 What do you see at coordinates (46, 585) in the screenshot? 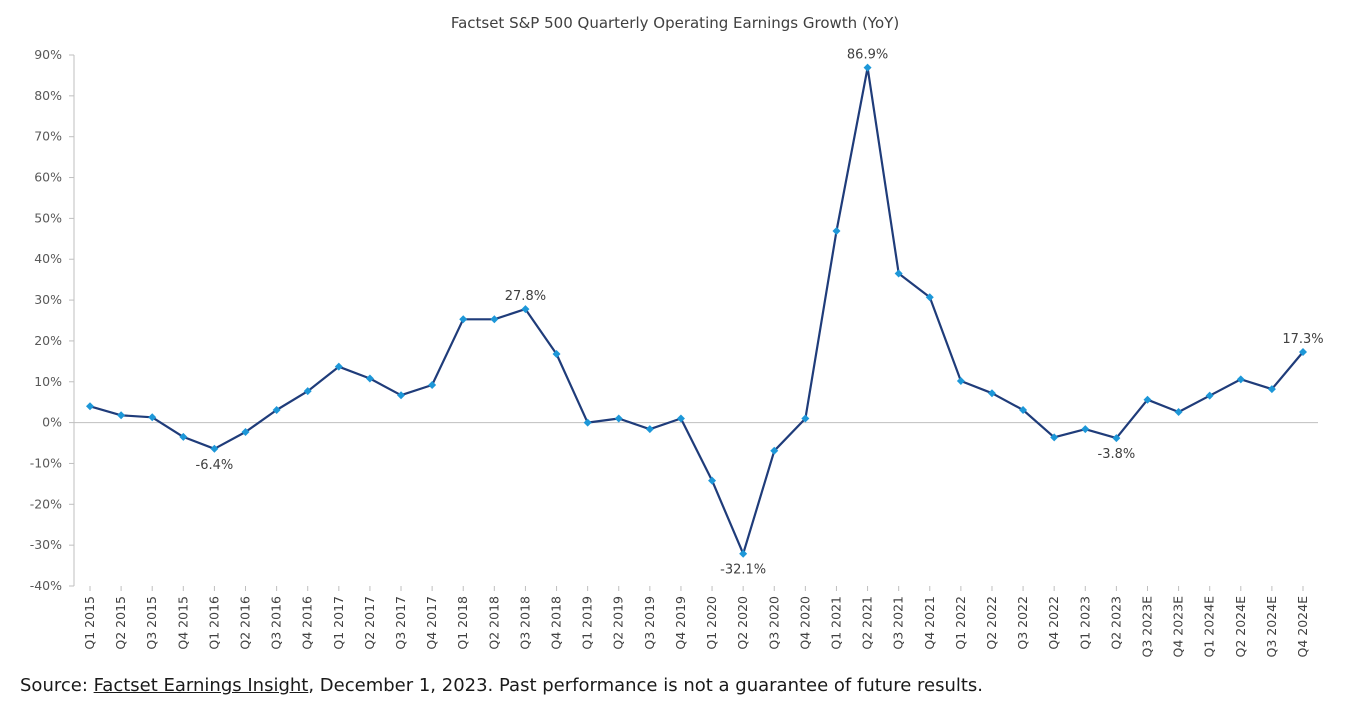
I see `y-tick-label: -40%` at bounding box center [46, 585].